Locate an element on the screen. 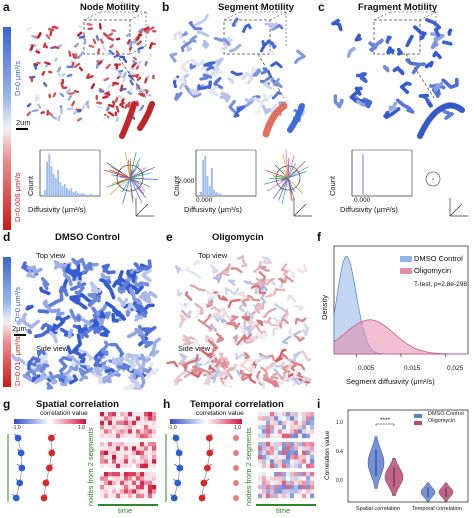  h-corr-colorbar is located at coordinates (206, 421).